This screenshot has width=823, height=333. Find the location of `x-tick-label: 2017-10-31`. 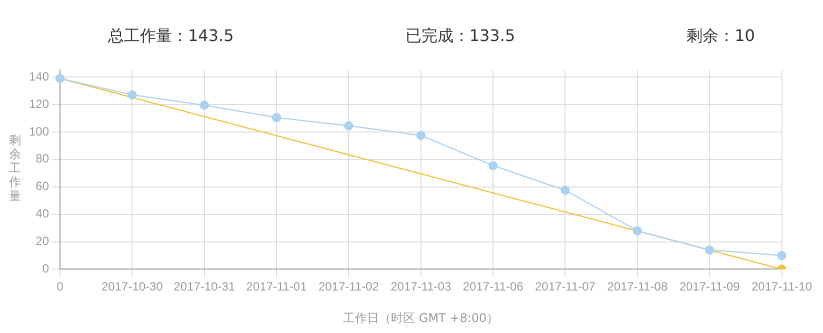

x-tick-label: 2017-10-31 is located at coordinates (205, 287).